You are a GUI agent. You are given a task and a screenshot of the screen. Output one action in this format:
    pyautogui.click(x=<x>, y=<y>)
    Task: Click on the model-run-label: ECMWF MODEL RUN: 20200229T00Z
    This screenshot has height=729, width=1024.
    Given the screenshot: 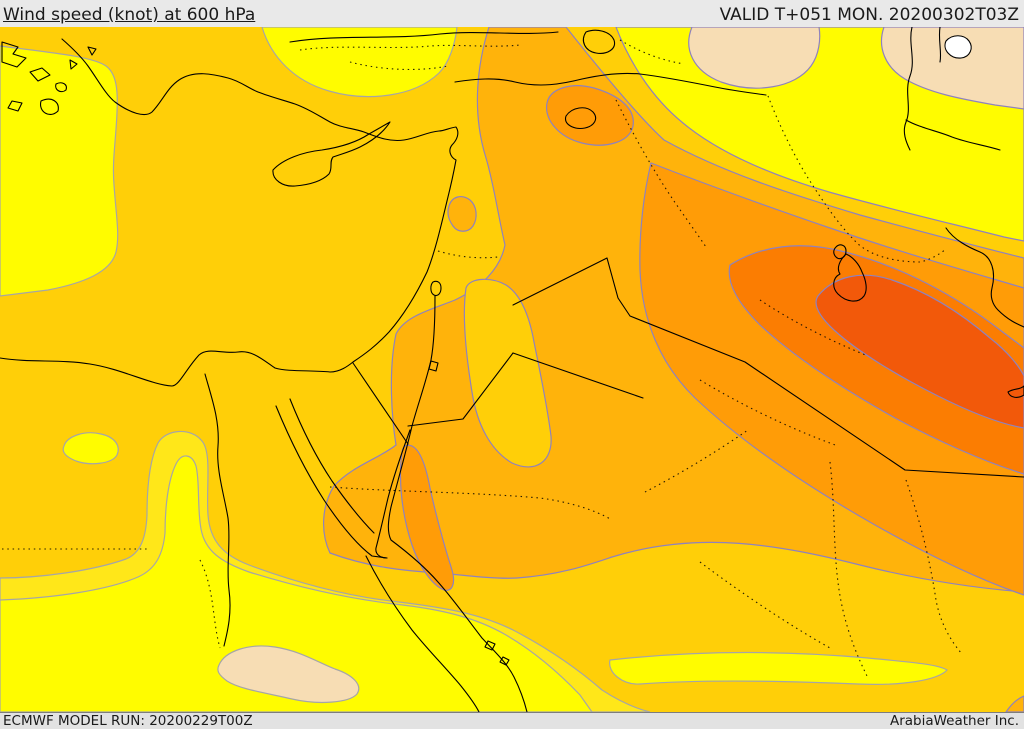 What is the action you would take?
    pyautogui.click(x=128, y=720)
    